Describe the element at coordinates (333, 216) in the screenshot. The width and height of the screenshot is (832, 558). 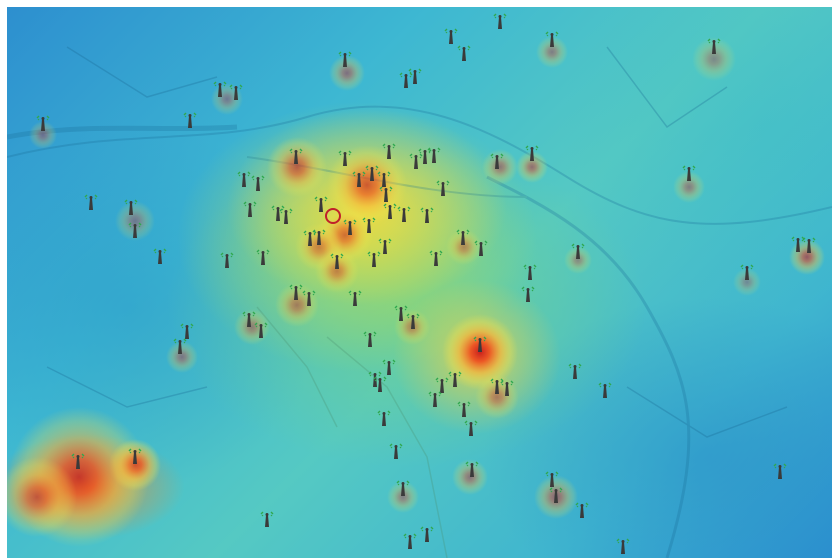
I see `selected-location-icon` at that location.